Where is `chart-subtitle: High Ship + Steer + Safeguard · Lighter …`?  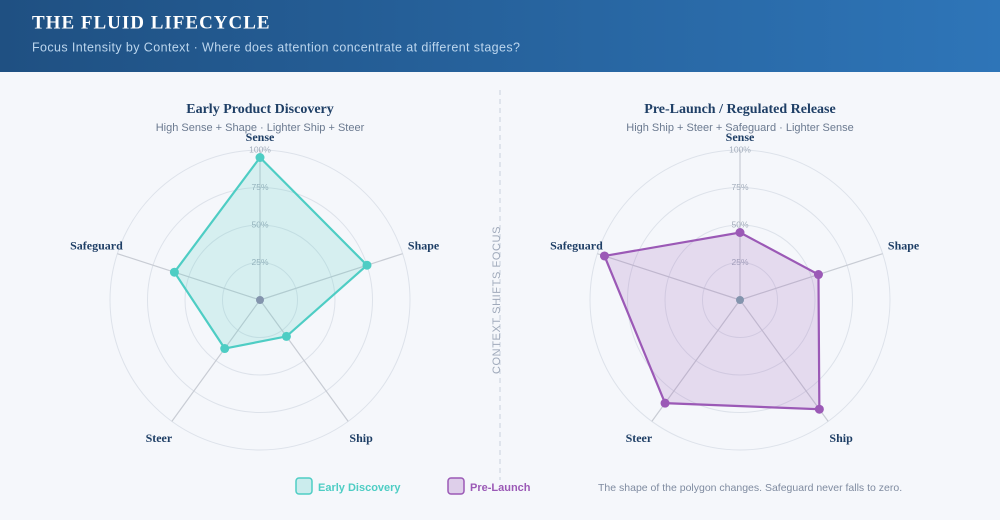
chart-subtitle: High Ship + Steer + Safeguard · Lighter … is located at coordinates (739, 128).